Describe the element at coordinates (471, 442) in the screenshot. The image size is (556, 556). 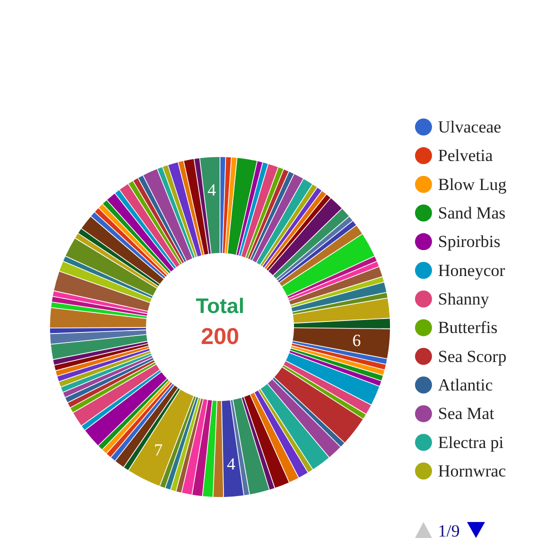
I see `legend-label: Electra pi` at that location.